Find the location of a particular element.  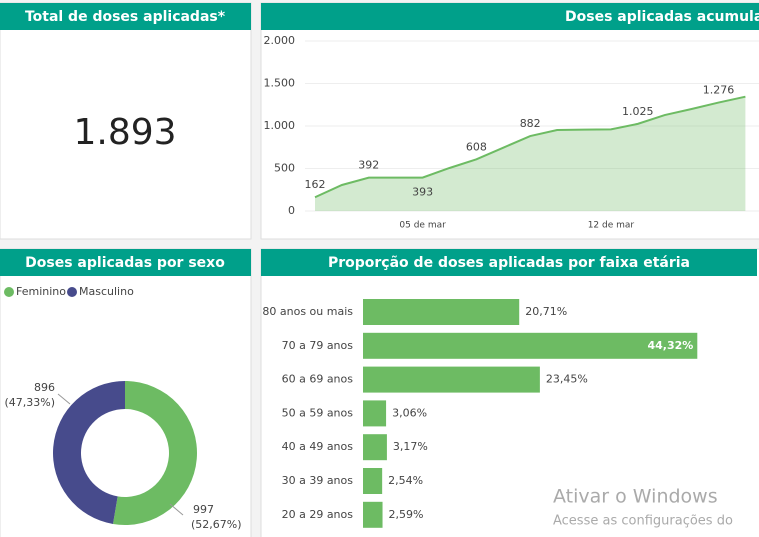

kpi-header is located at coordinates (125, 16).